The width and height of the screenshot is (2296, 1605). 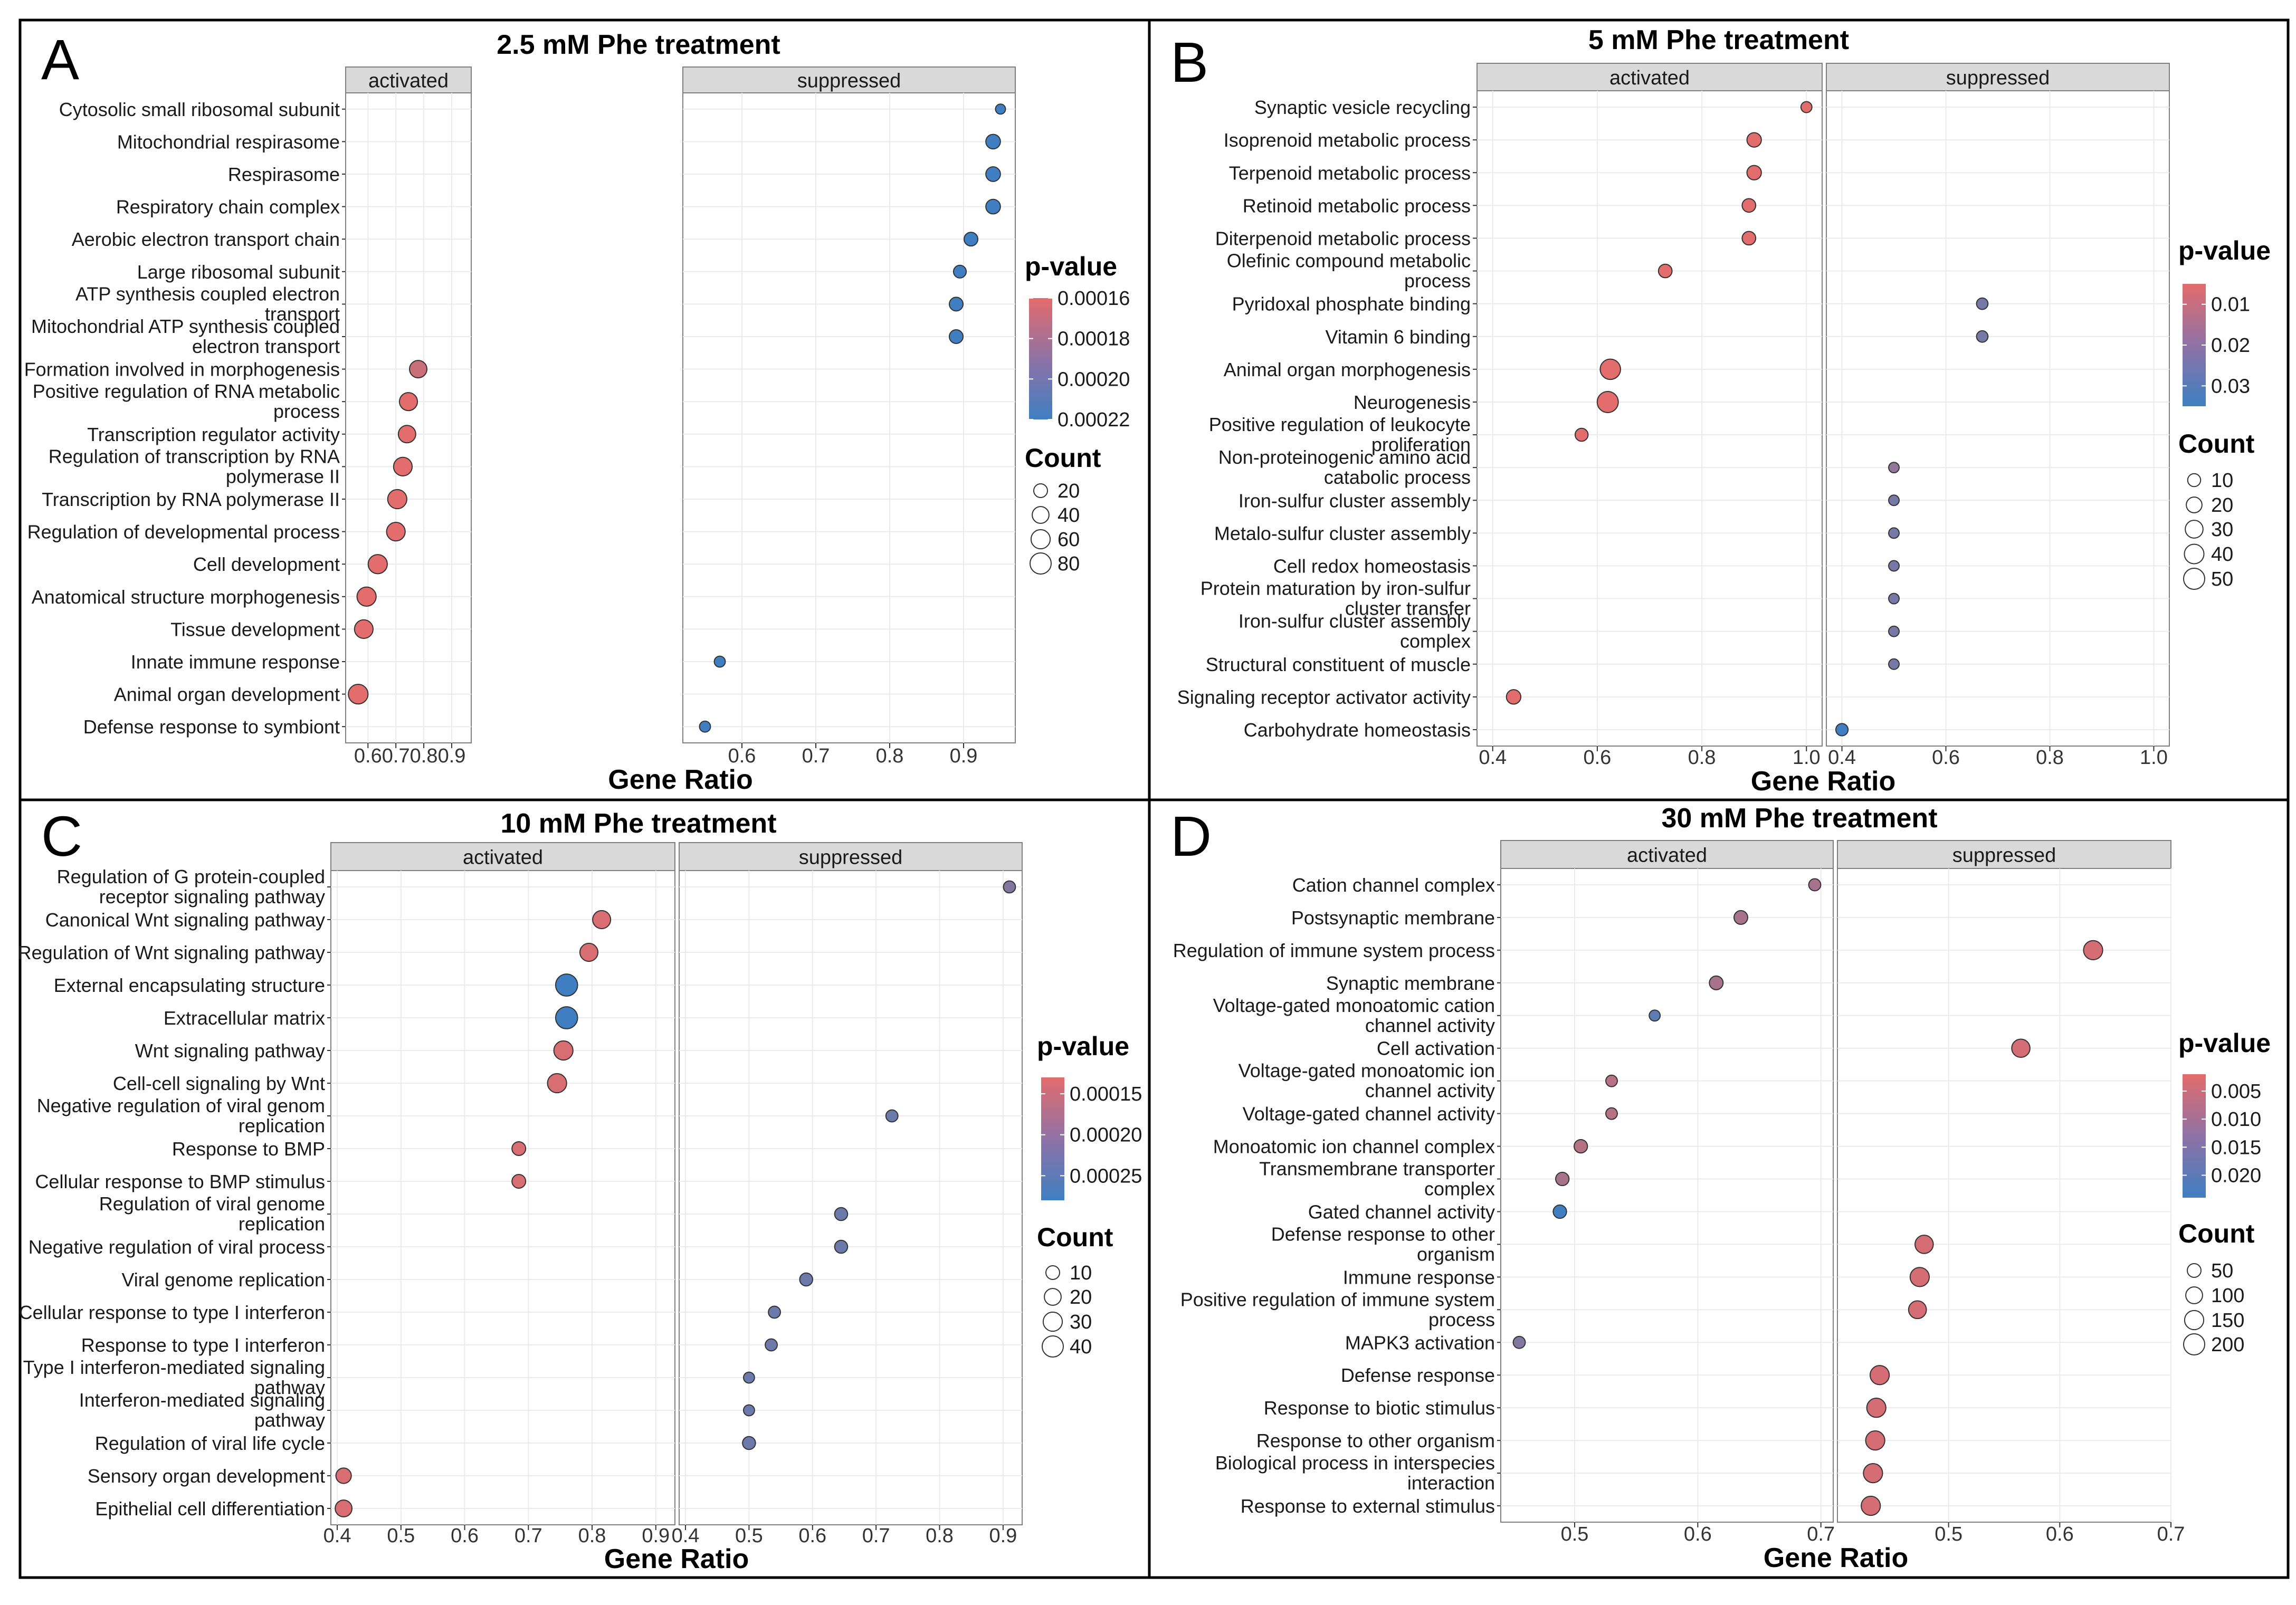 I want to click on x-tick-label: 0.9, so click(x=1003, y=1536).